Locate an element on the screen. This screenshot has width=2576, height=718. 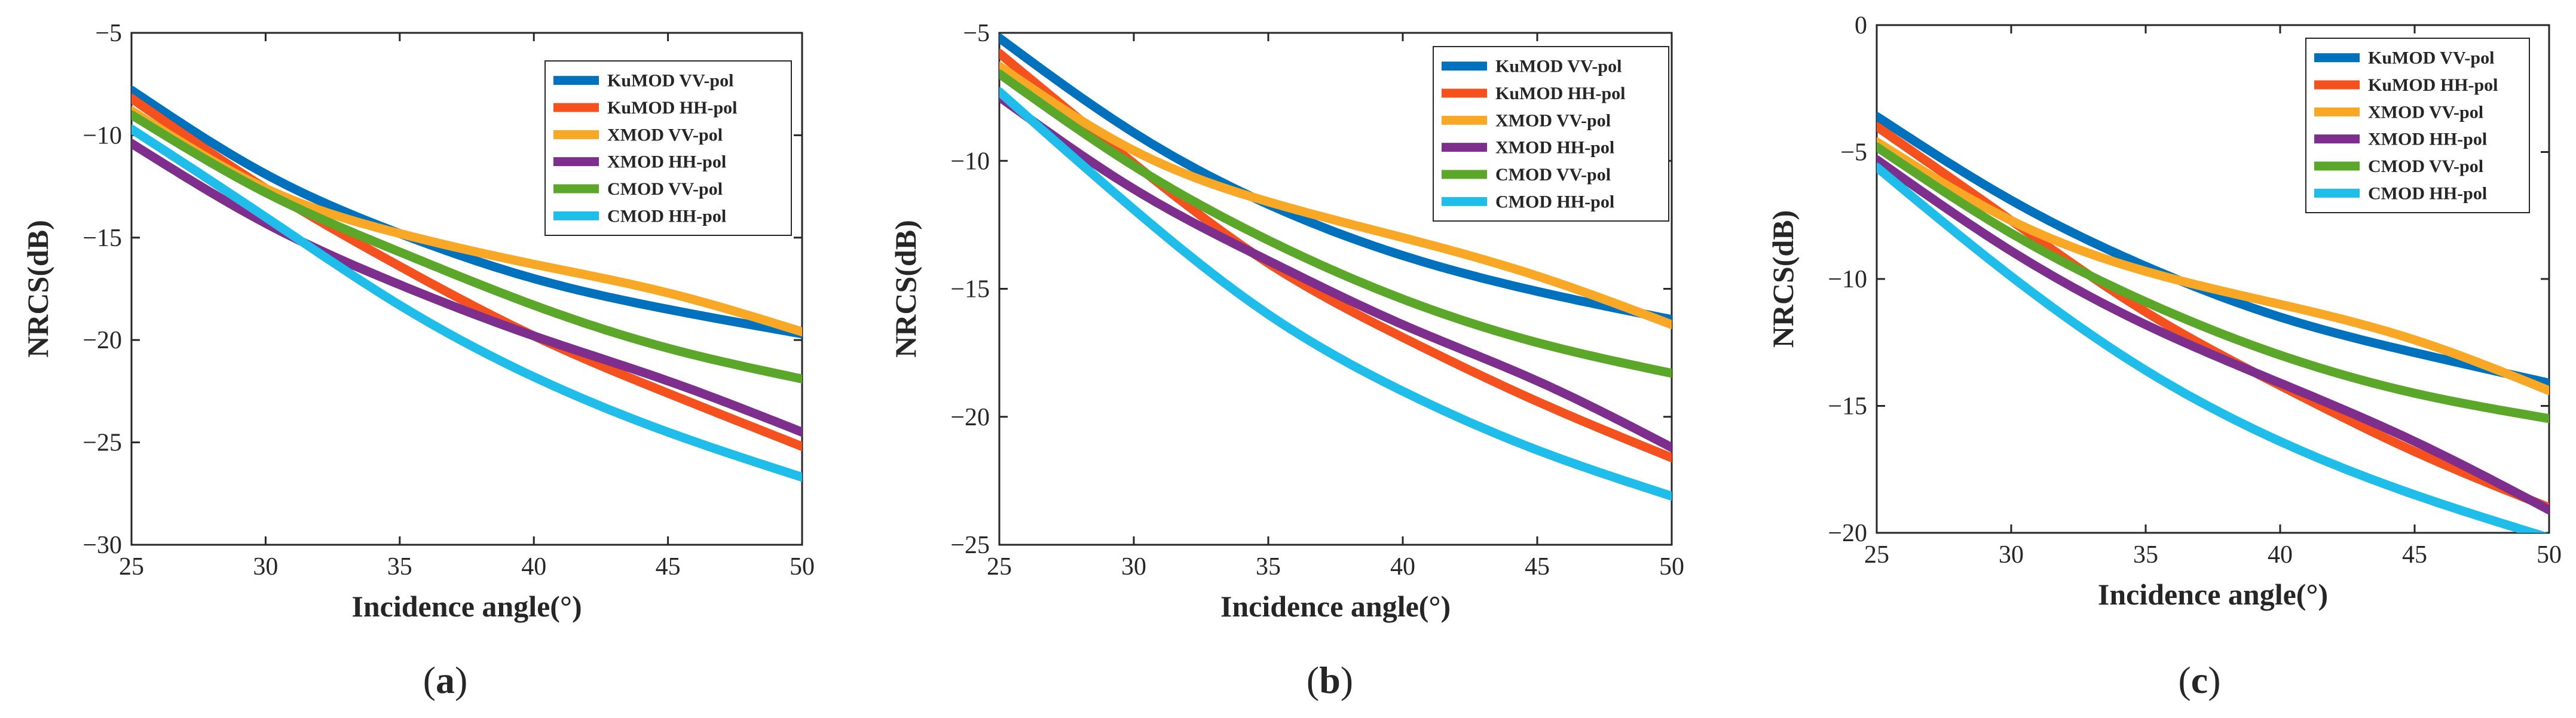
panel-letter: b is located at coordinates (1330, 680).